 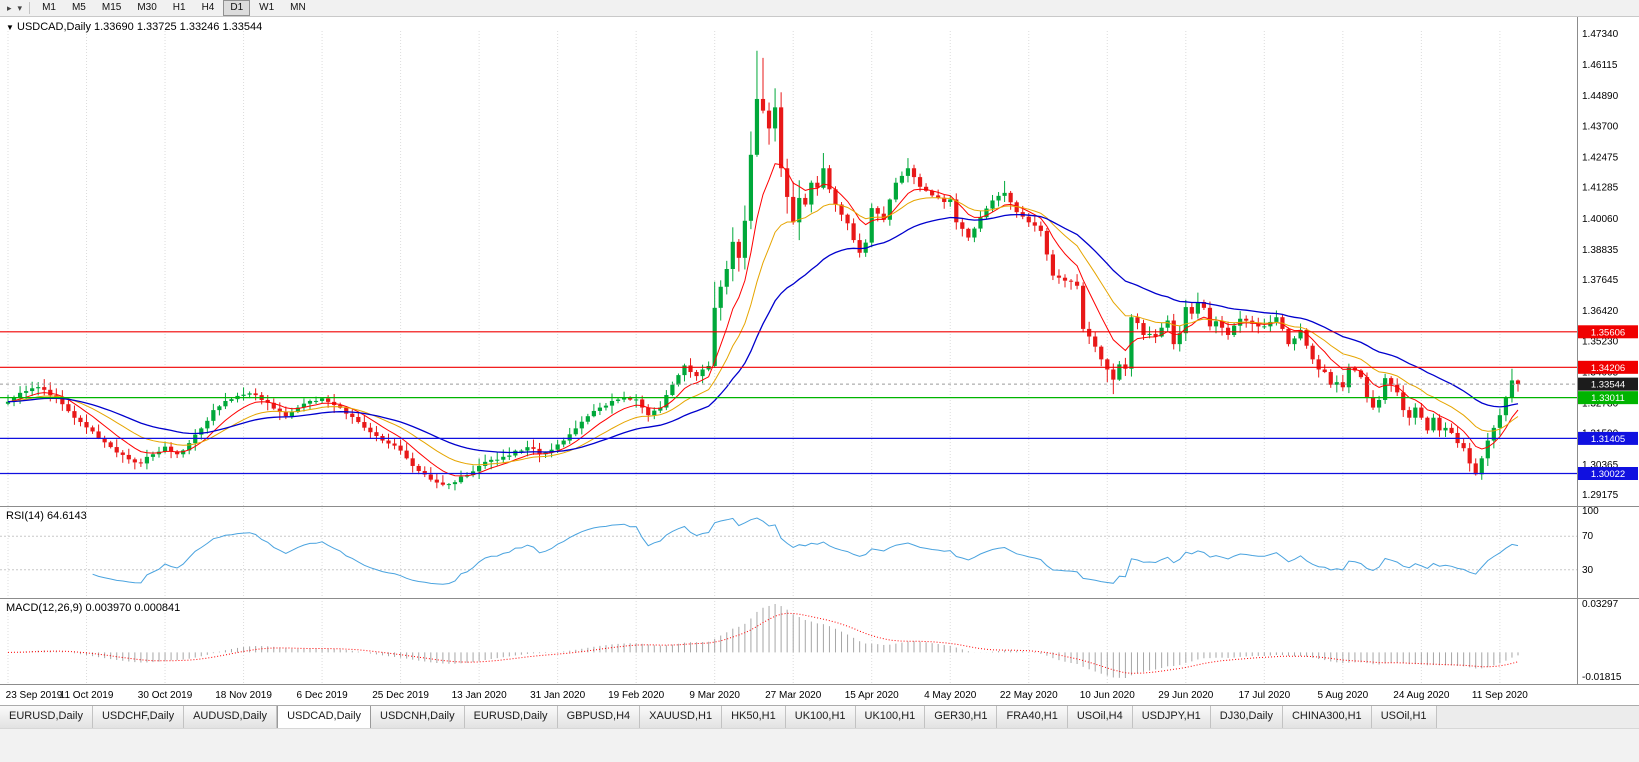 What do you see at coordinates (1600, 126) in the screenshot?
I see `svg-text: 1.43700` at bounding box center [1600, 126].